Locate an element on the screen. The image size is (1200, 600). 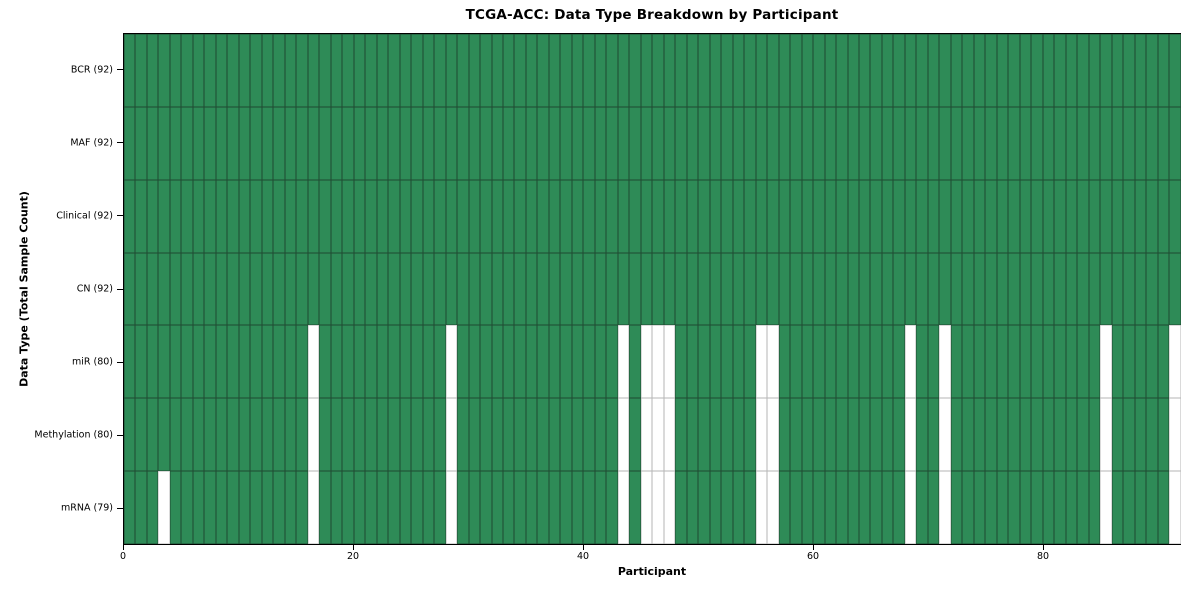
heatmap-row-mir is located at coordinates (652, 362).